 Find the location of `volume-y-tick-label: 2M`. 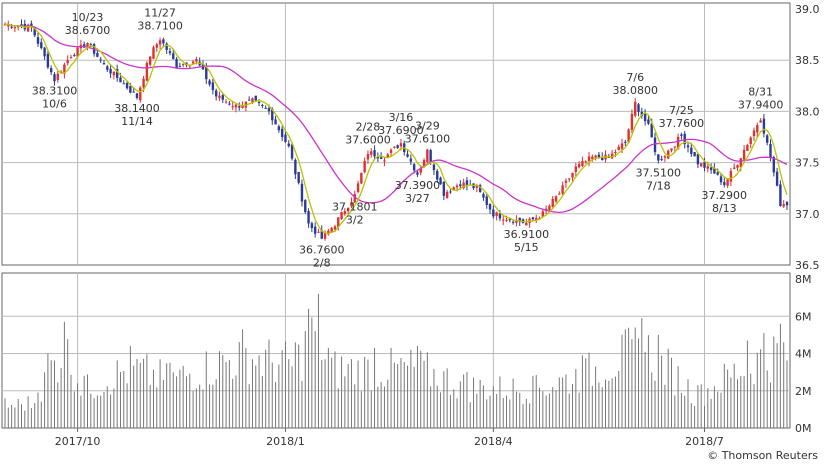

volume-y-tick-label: 2M is located at coordinates (803, 391).